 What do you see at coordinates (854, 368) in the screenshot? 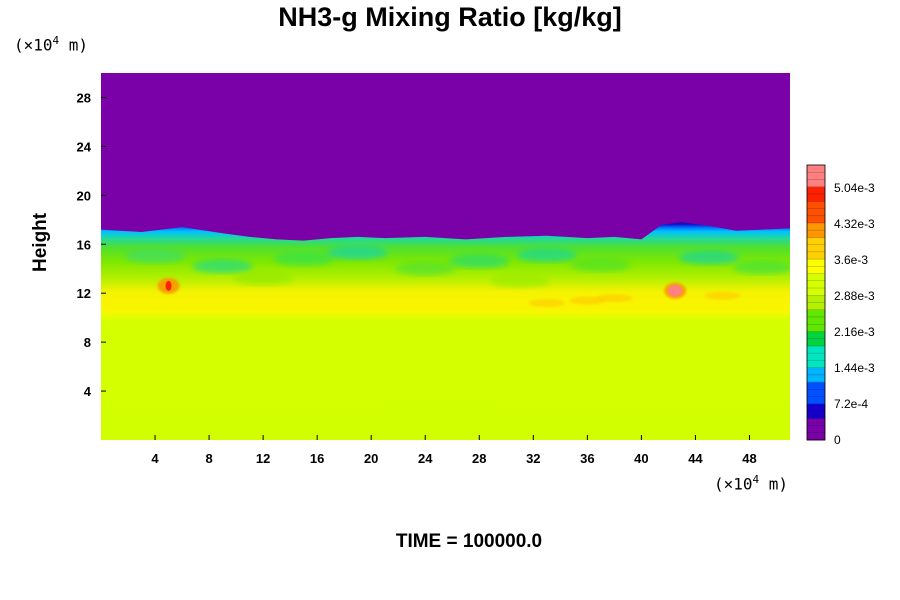
I see `colorbar-tick-label: 1.44e-3` at bounding box center [854, 368].